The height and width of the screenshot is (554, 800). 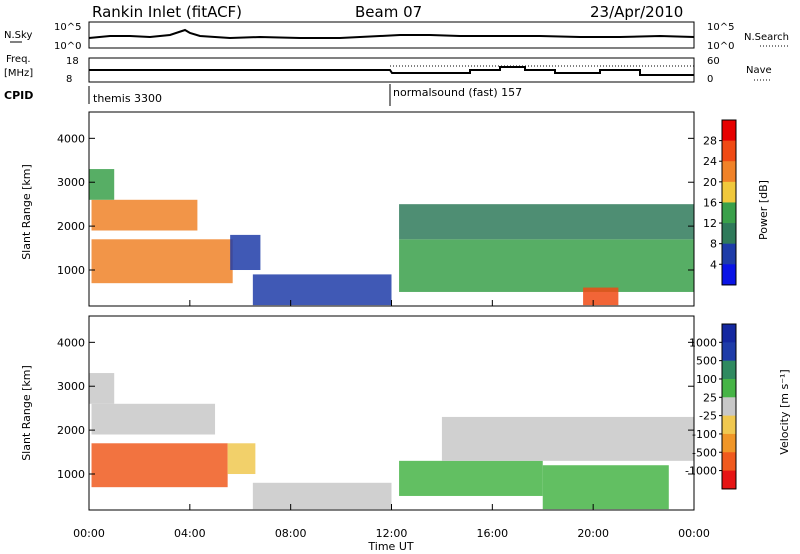 I want to click on velocity-colorbar-tick-label-5: -100, so click(x=704, y=434).